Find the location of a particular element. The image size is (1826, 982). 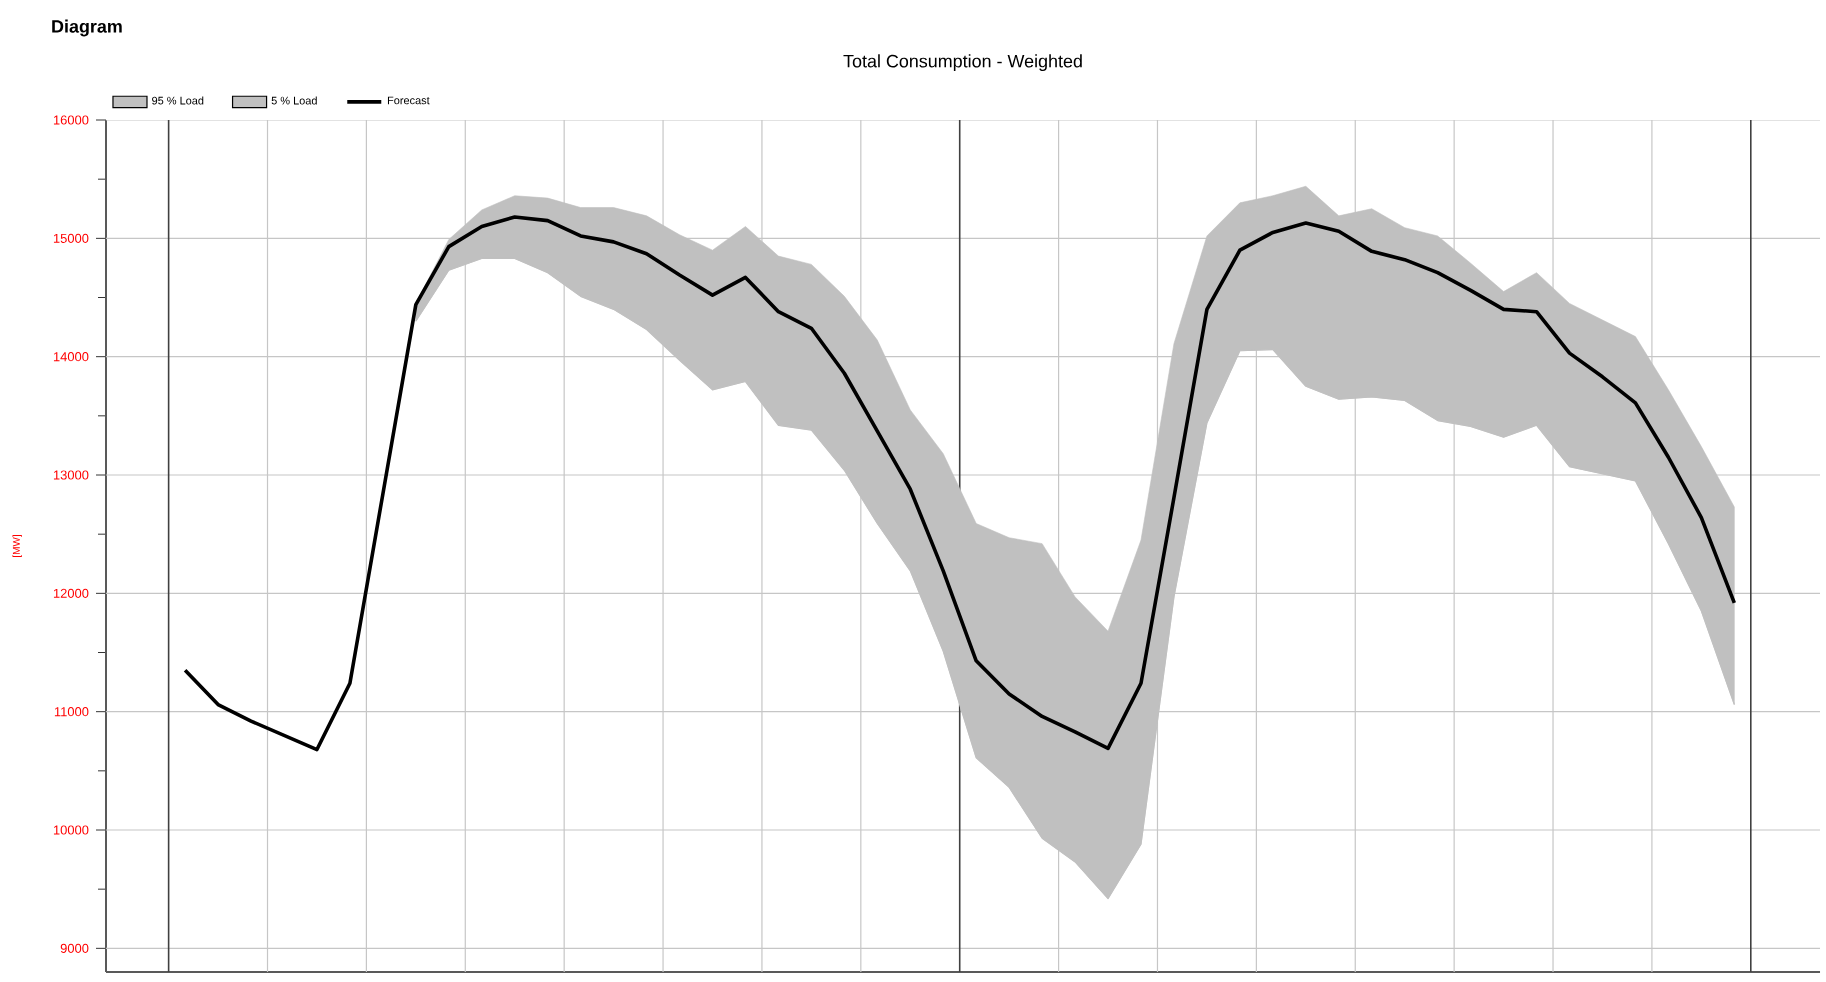

text: Diagram is located at coordinates (87, 28).